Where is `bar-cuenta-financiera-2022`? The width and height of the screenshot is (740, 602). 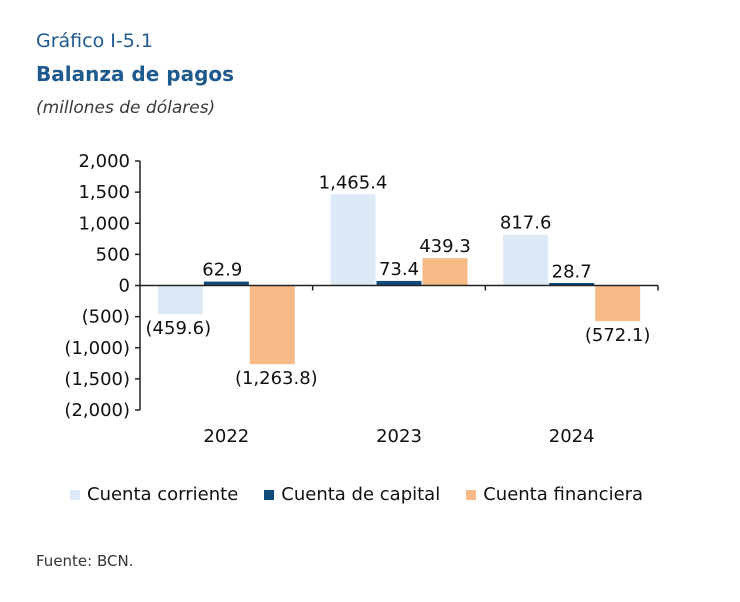 bar-cuenta-financiera-2022 is located at coordinates (272, 325).